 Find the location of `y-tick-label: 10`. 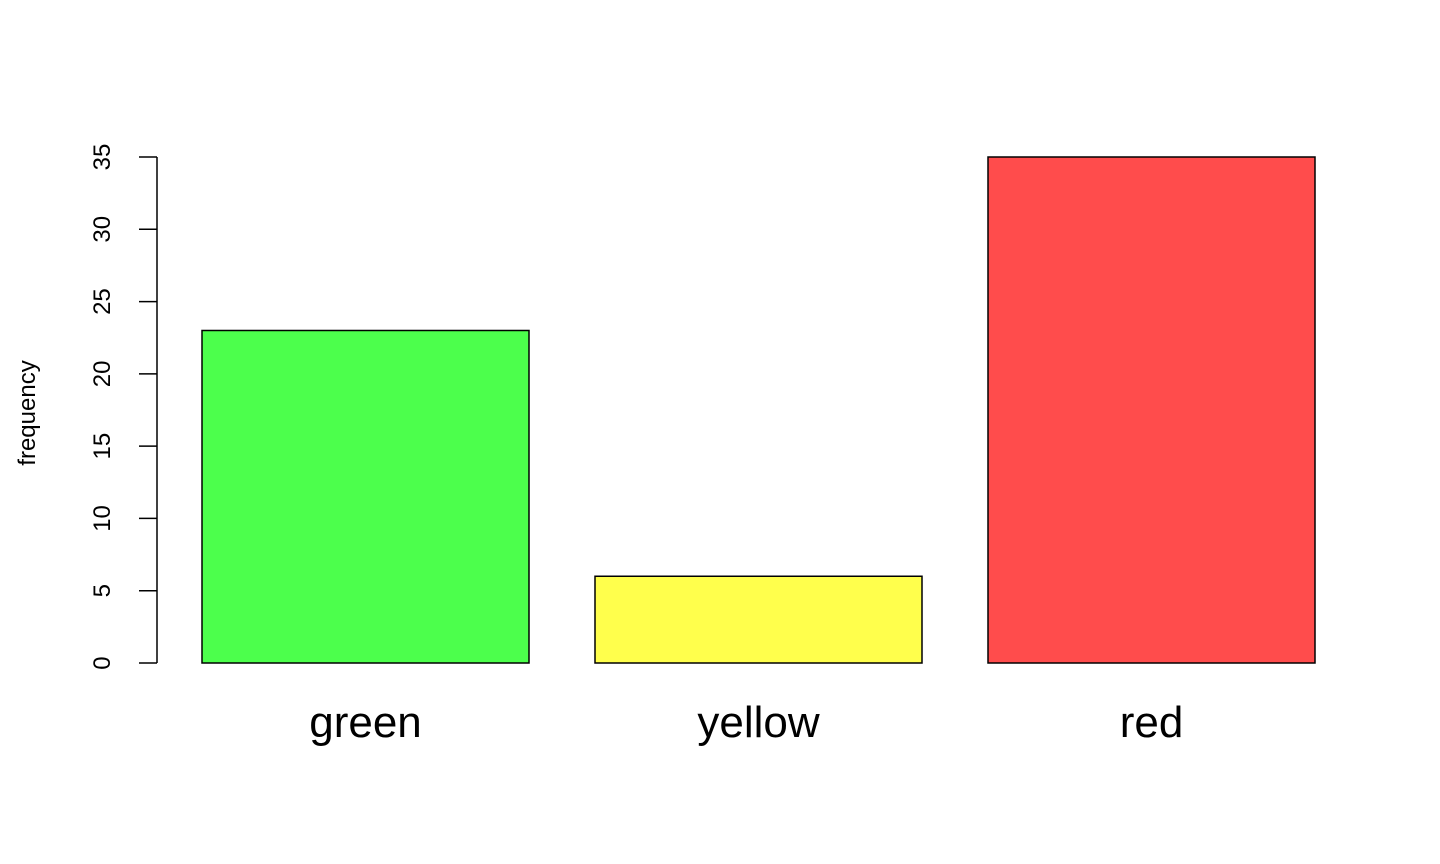

y-tick-label: 10 is located at coordinates (102, 518).